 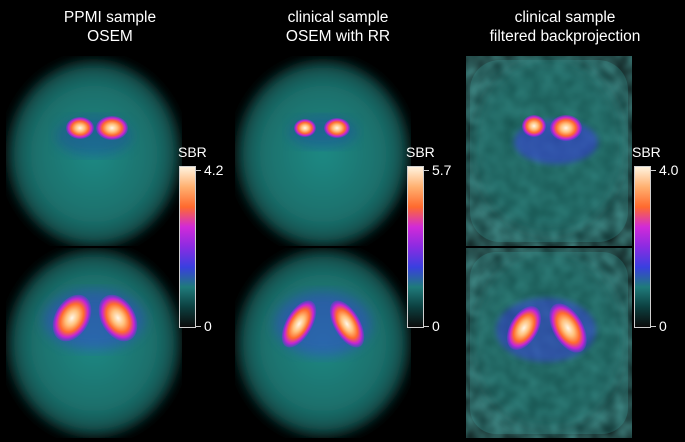 I want to click on title-line-2: filtered backprojection, so click(x=565, y=36).